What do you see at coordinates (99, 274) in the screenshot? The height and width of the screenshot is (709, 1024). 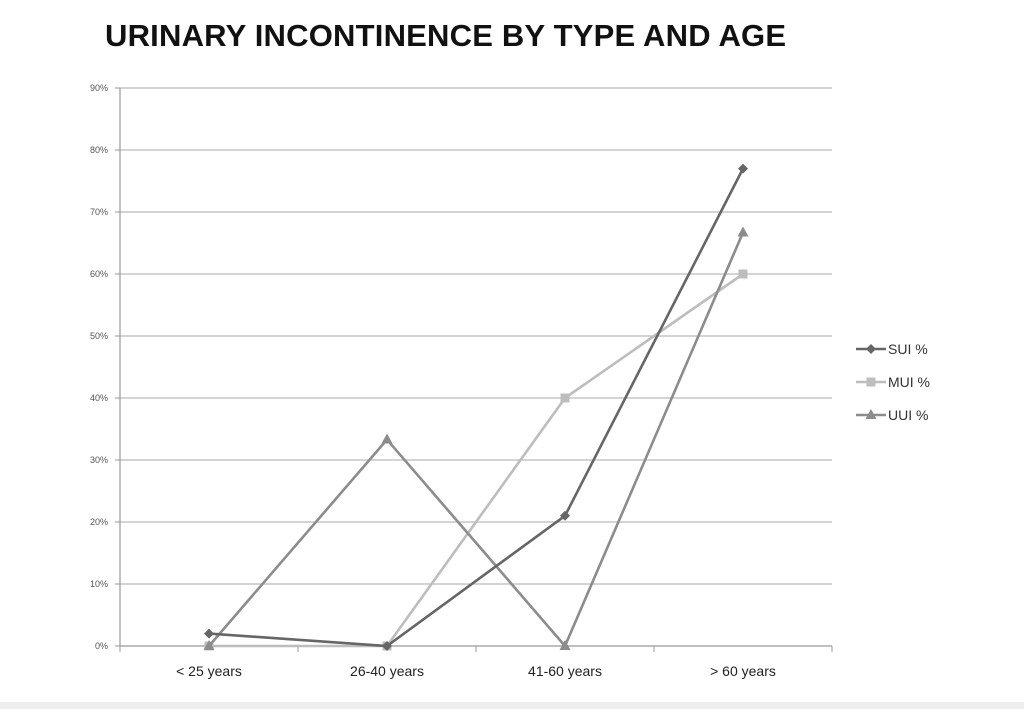 I see `y-tick-label: 60%` at bounding box center [99, 274].